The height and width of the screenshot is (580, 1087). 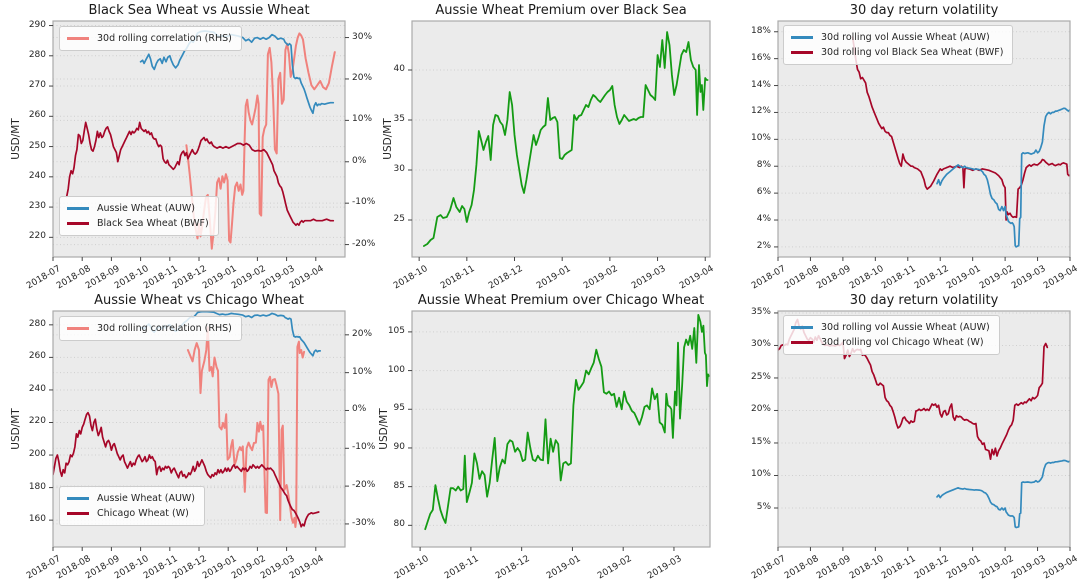 I want to click on y-tick-label: 80, so click(x=399, y=524).